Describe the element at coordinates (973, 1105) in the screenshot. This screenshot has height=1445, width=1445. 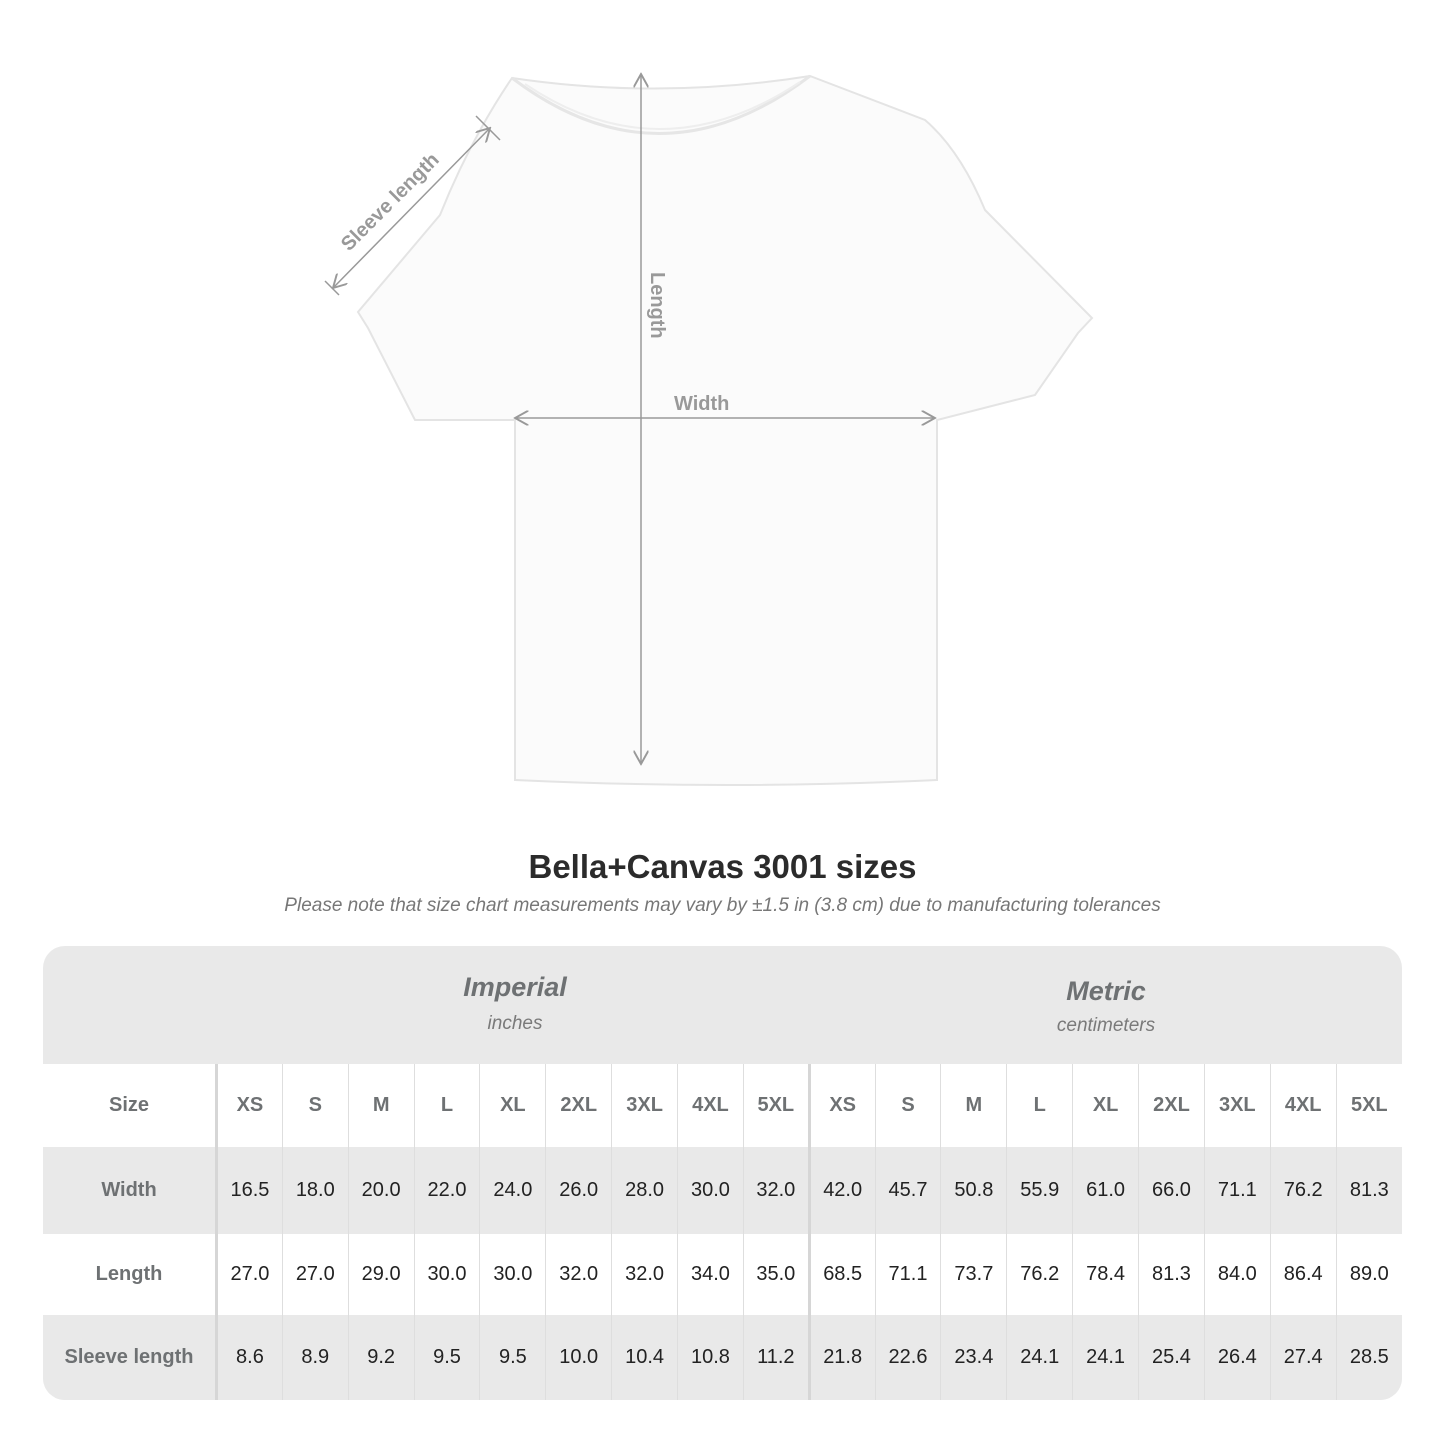
I see `metric-size-m: M` at that location.